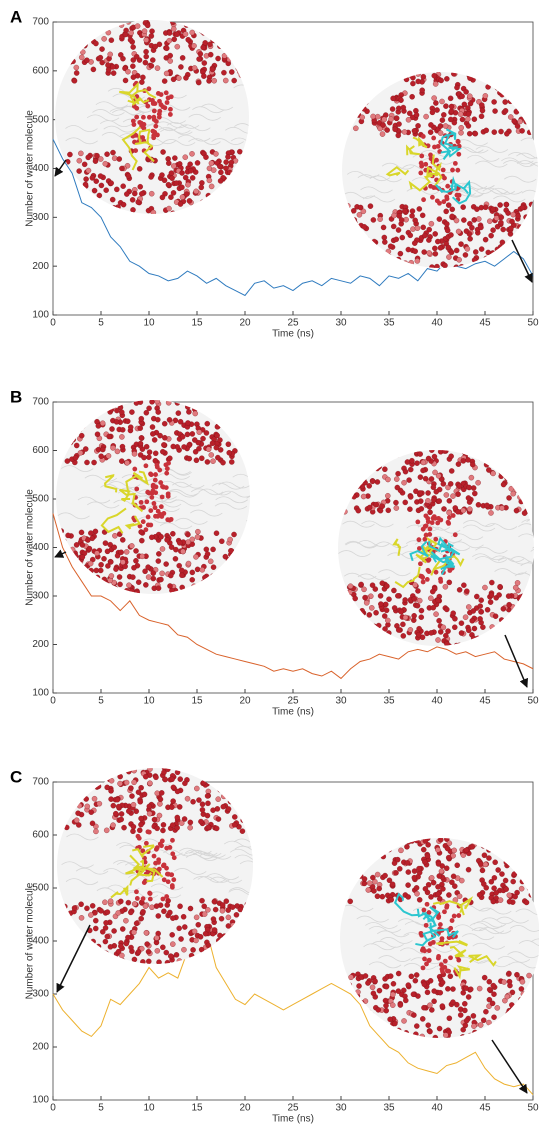 Image resolution: width=539 pixels, height=1135 pixels. Describe the element at coordinates (293, 1108) in the screenshot. I see `x-tick-label: 25` at that location.